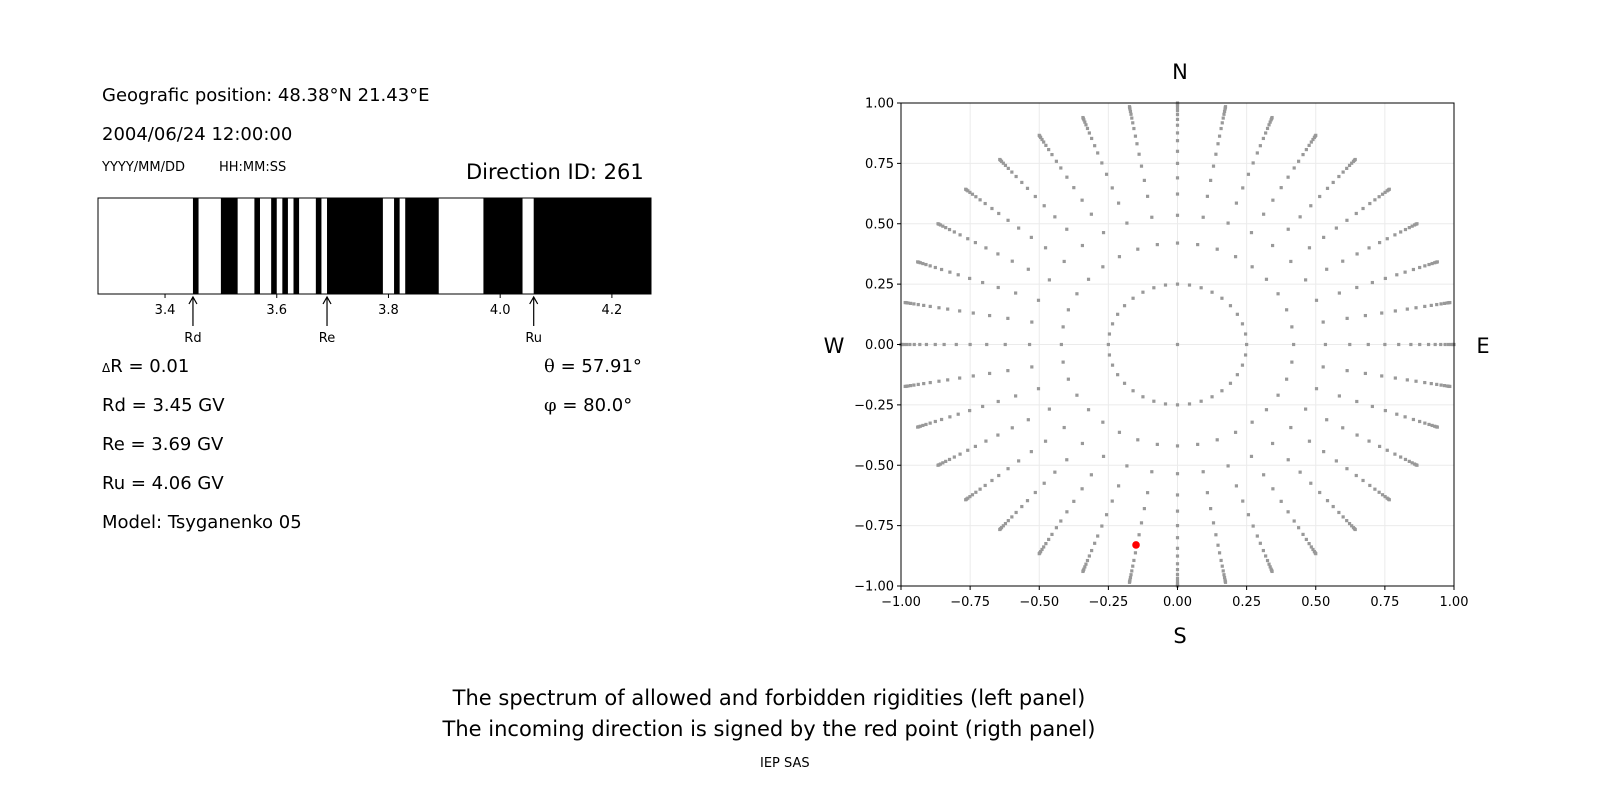 Image resolution: width=1600 pixels, height=800 pixels. What do you see at coordinates (612, 310) in the screenshot?
I see `x-tick-label: 4.2` at bounding box center [612, 310].